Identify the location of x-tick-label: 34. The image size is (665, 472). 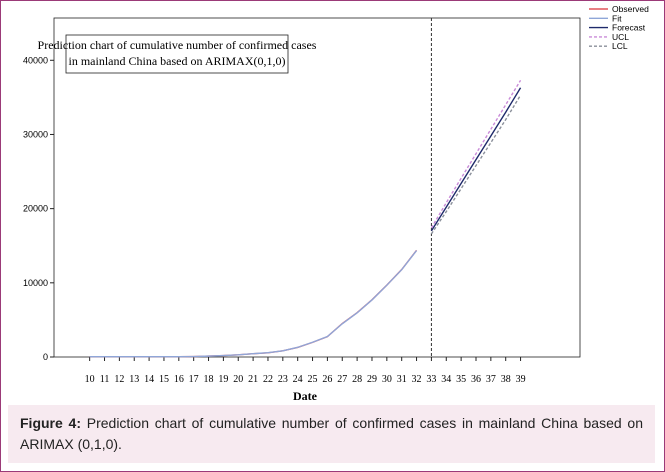
(446, 379).